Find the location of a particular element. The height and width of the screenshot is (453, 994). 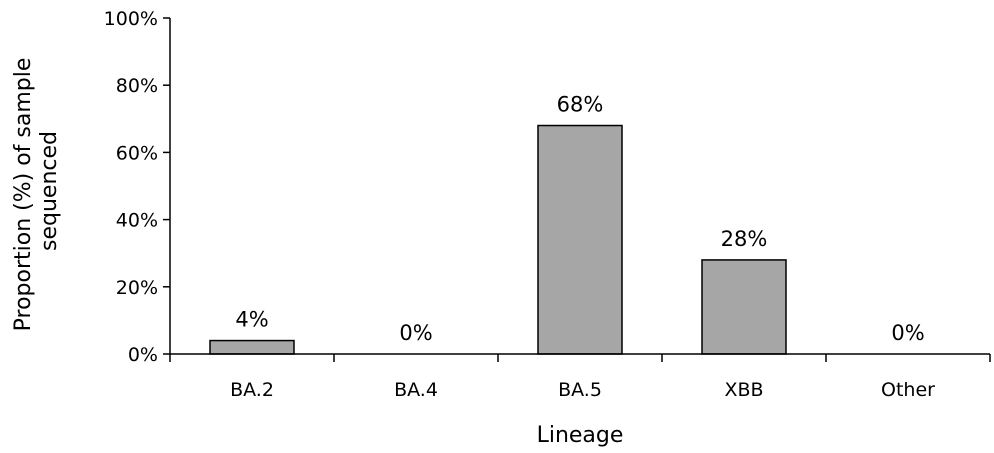

x-axis-ticks: BA.2 BA.4 BA.5 XBB Other is located at coordinates (580, 377).